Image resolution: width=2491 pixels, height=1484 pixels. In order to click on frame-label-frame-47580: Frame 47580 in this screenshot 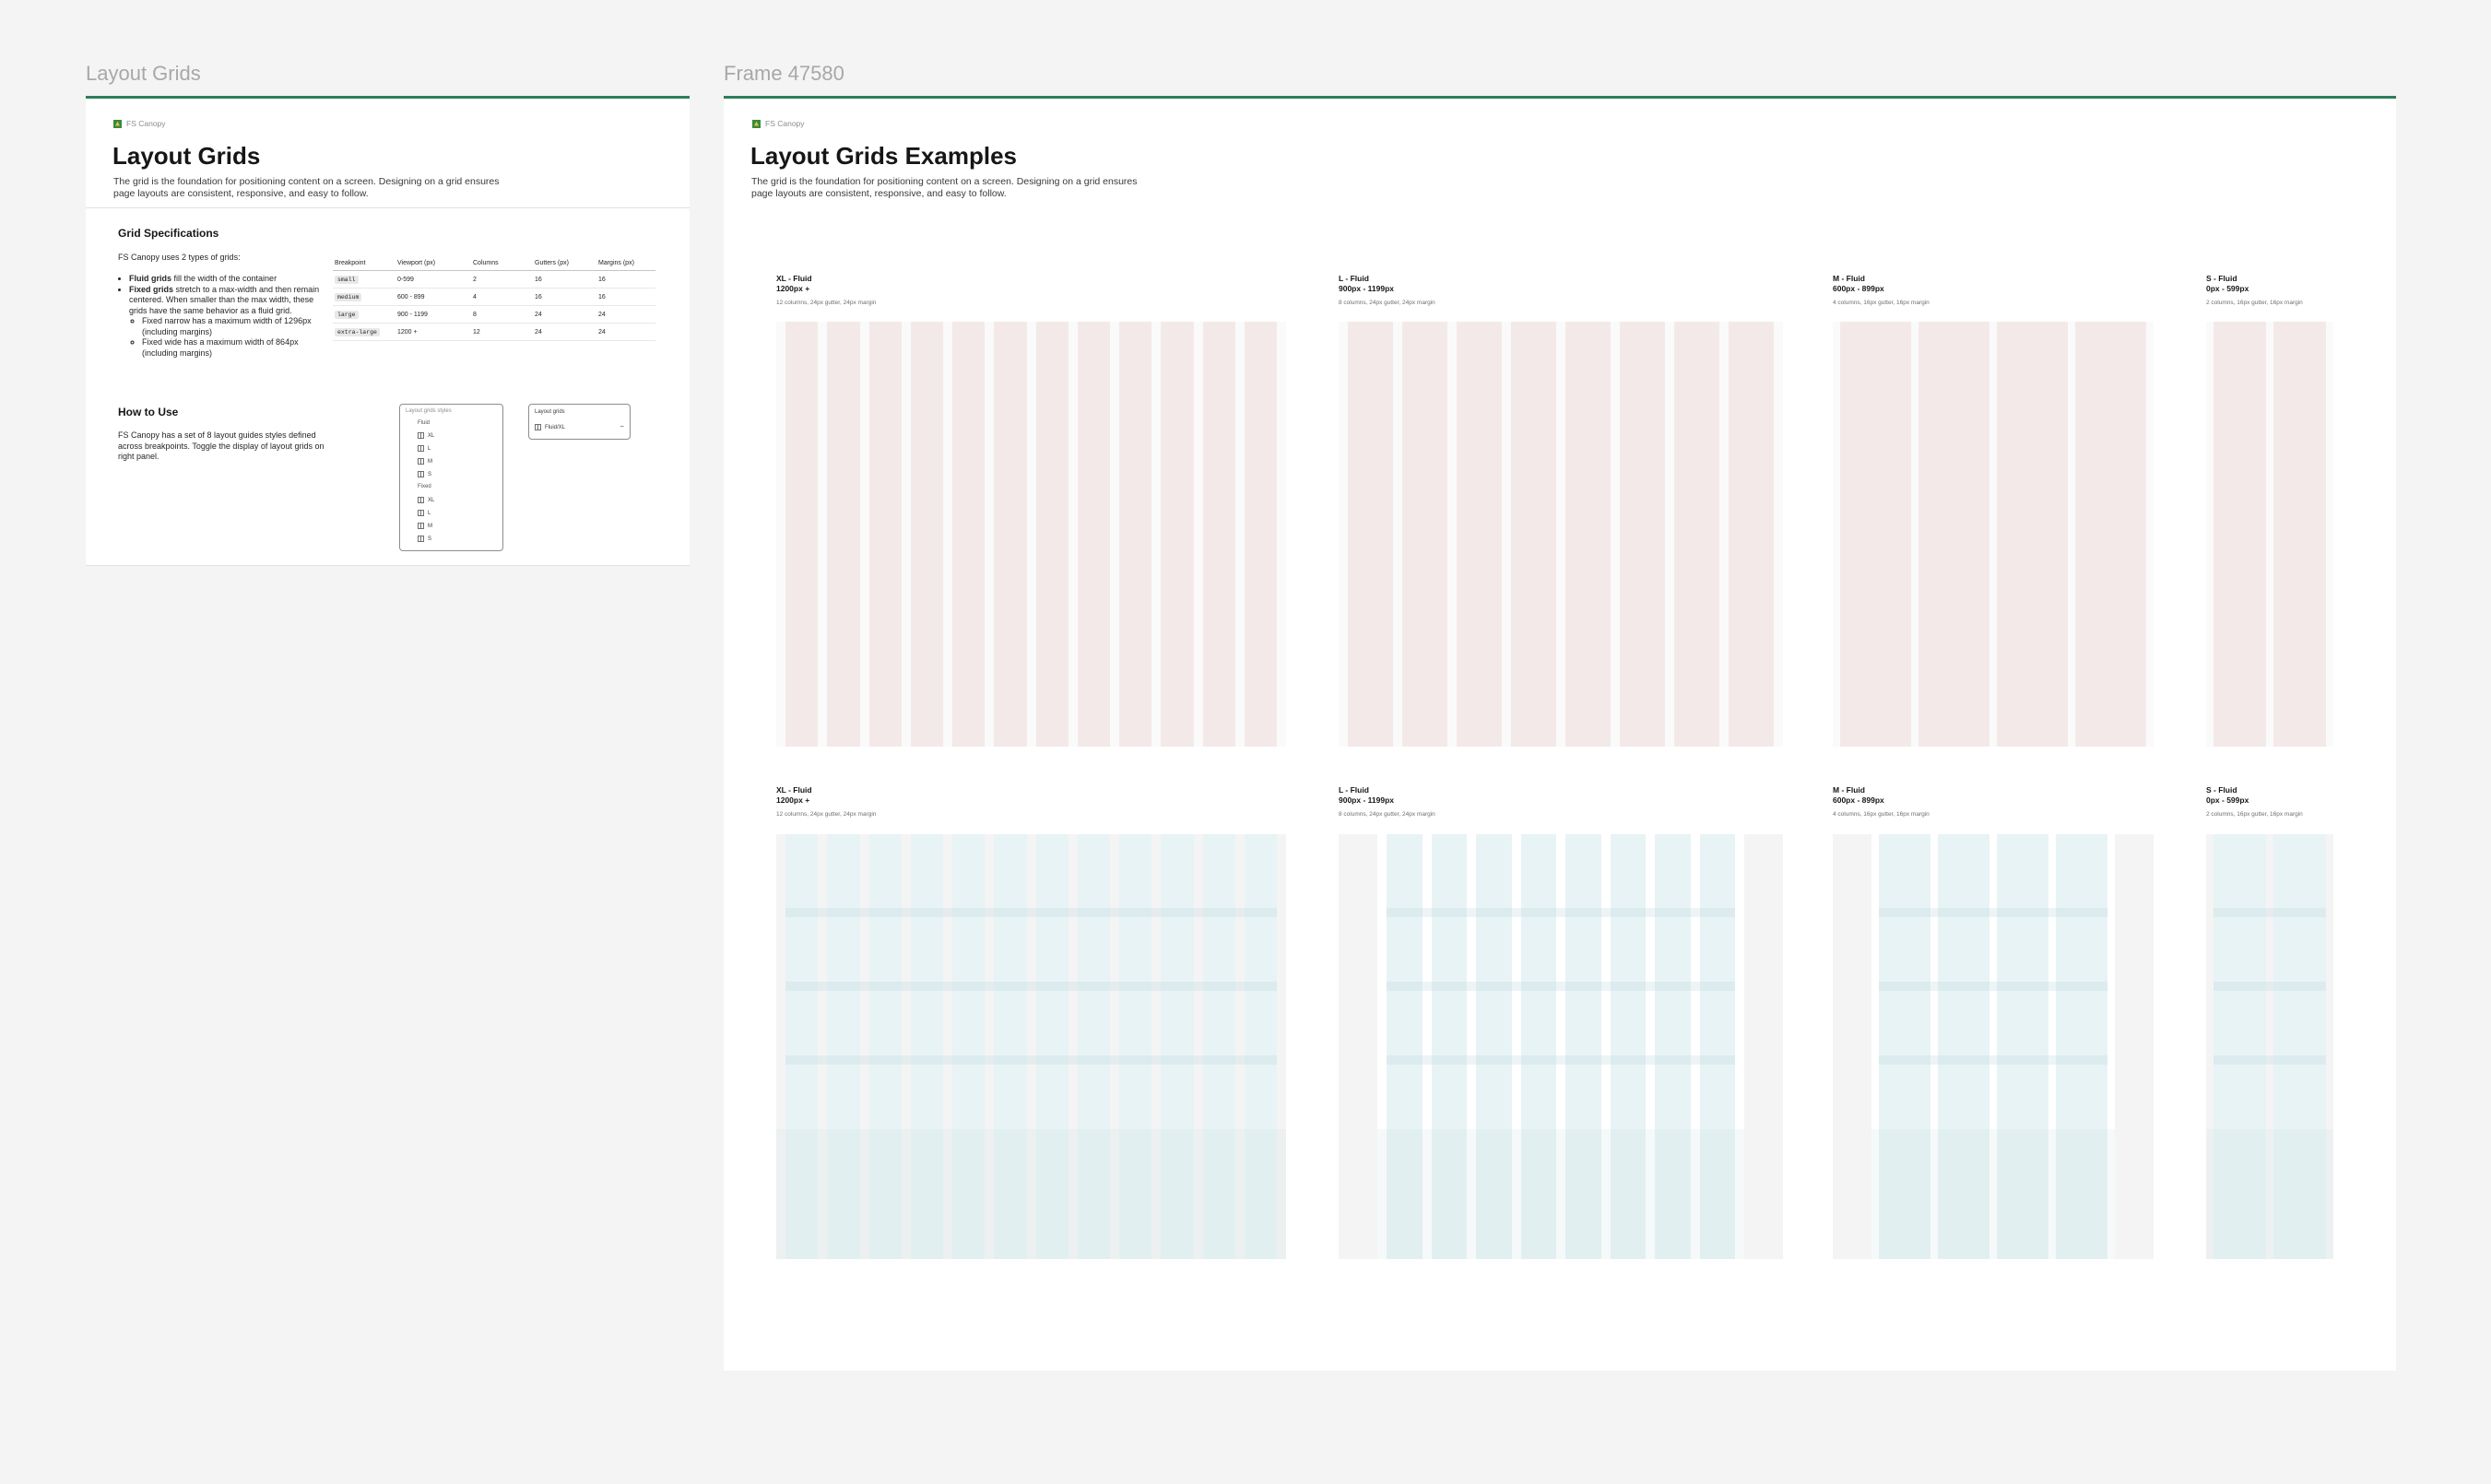, I will do `click(784, 74)`.